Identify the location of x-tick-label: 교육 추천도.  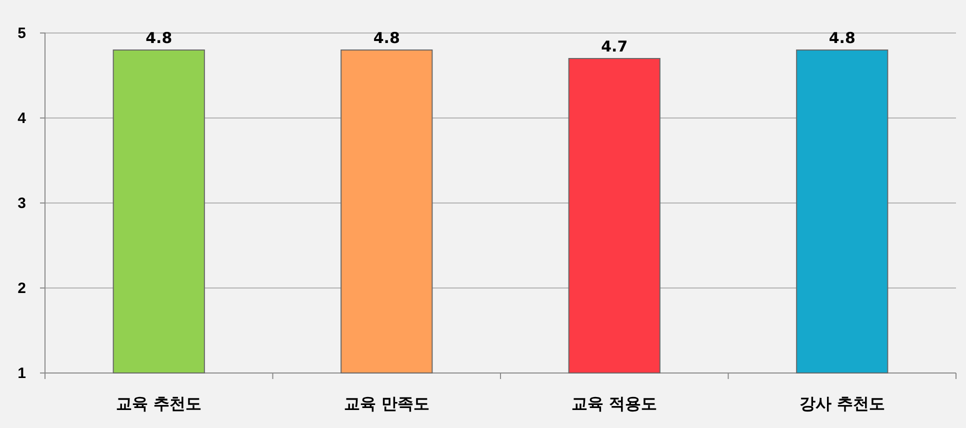
(159, 403).